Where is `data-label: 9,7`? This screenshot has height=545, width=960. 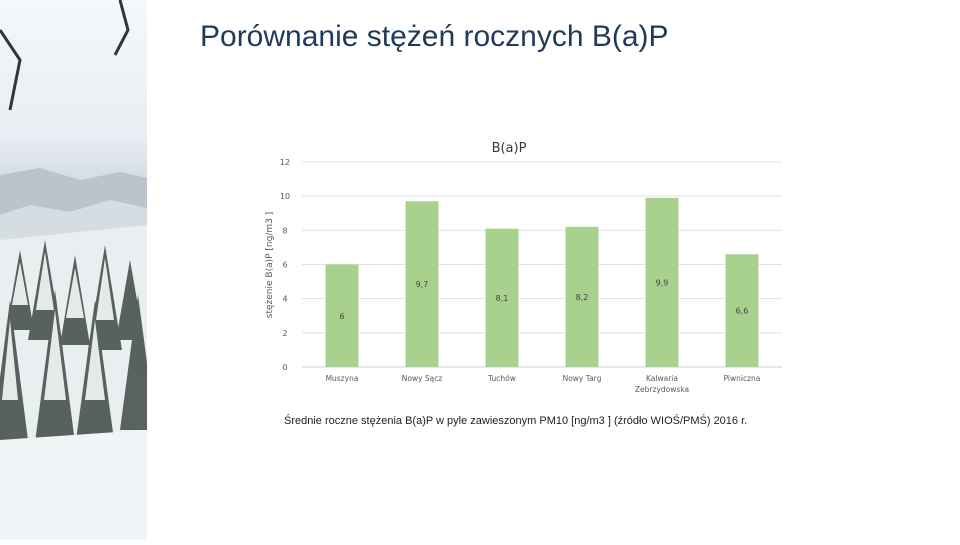
data-label: 9,7 is located at coordinates (422, 284).